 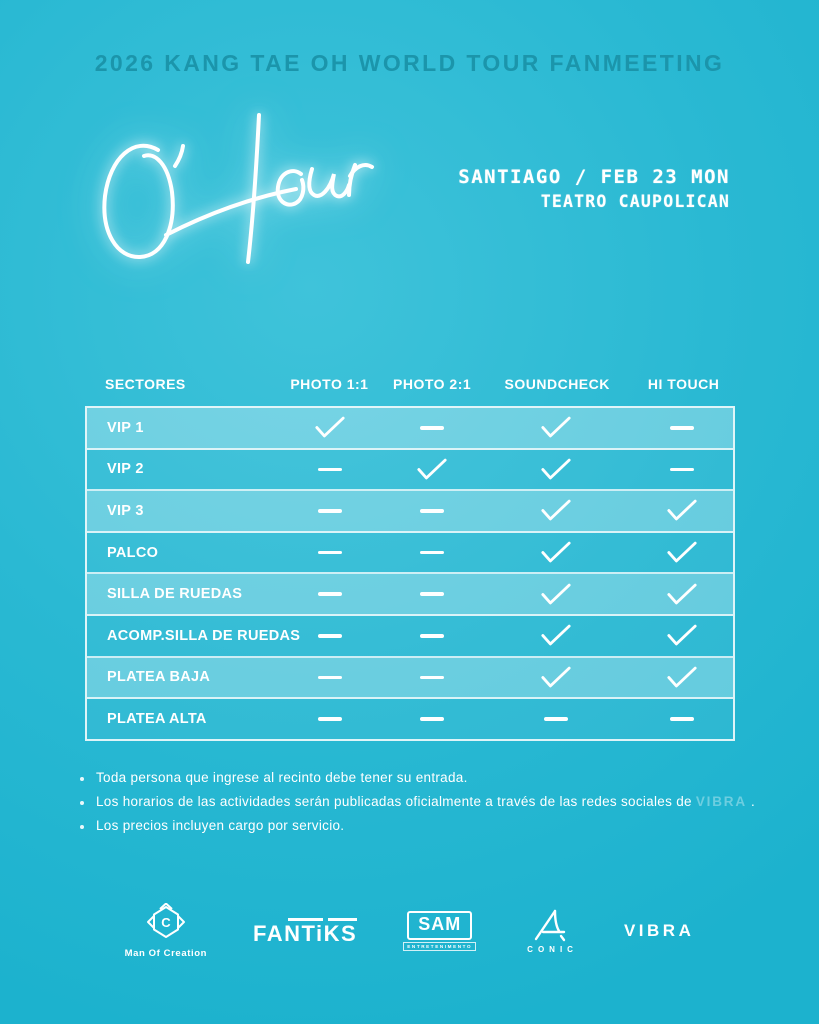 What do you see at coordinates (417, 825) in the screenshot?
I see `note-item: Los precios incluyen cargo por servicio.` at bounding box center [417, 825].